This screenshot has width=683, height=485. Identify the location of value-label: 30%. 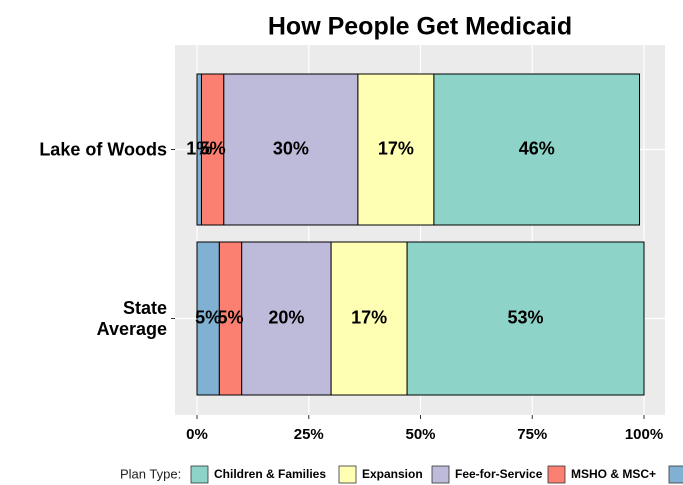
(291, 148).